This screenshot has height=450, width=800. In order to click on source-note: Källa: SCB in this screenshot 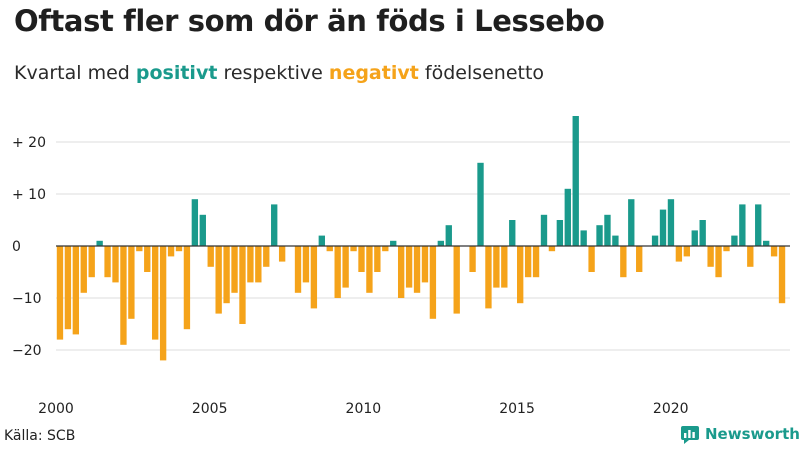, I will do `click(40, 436)`.